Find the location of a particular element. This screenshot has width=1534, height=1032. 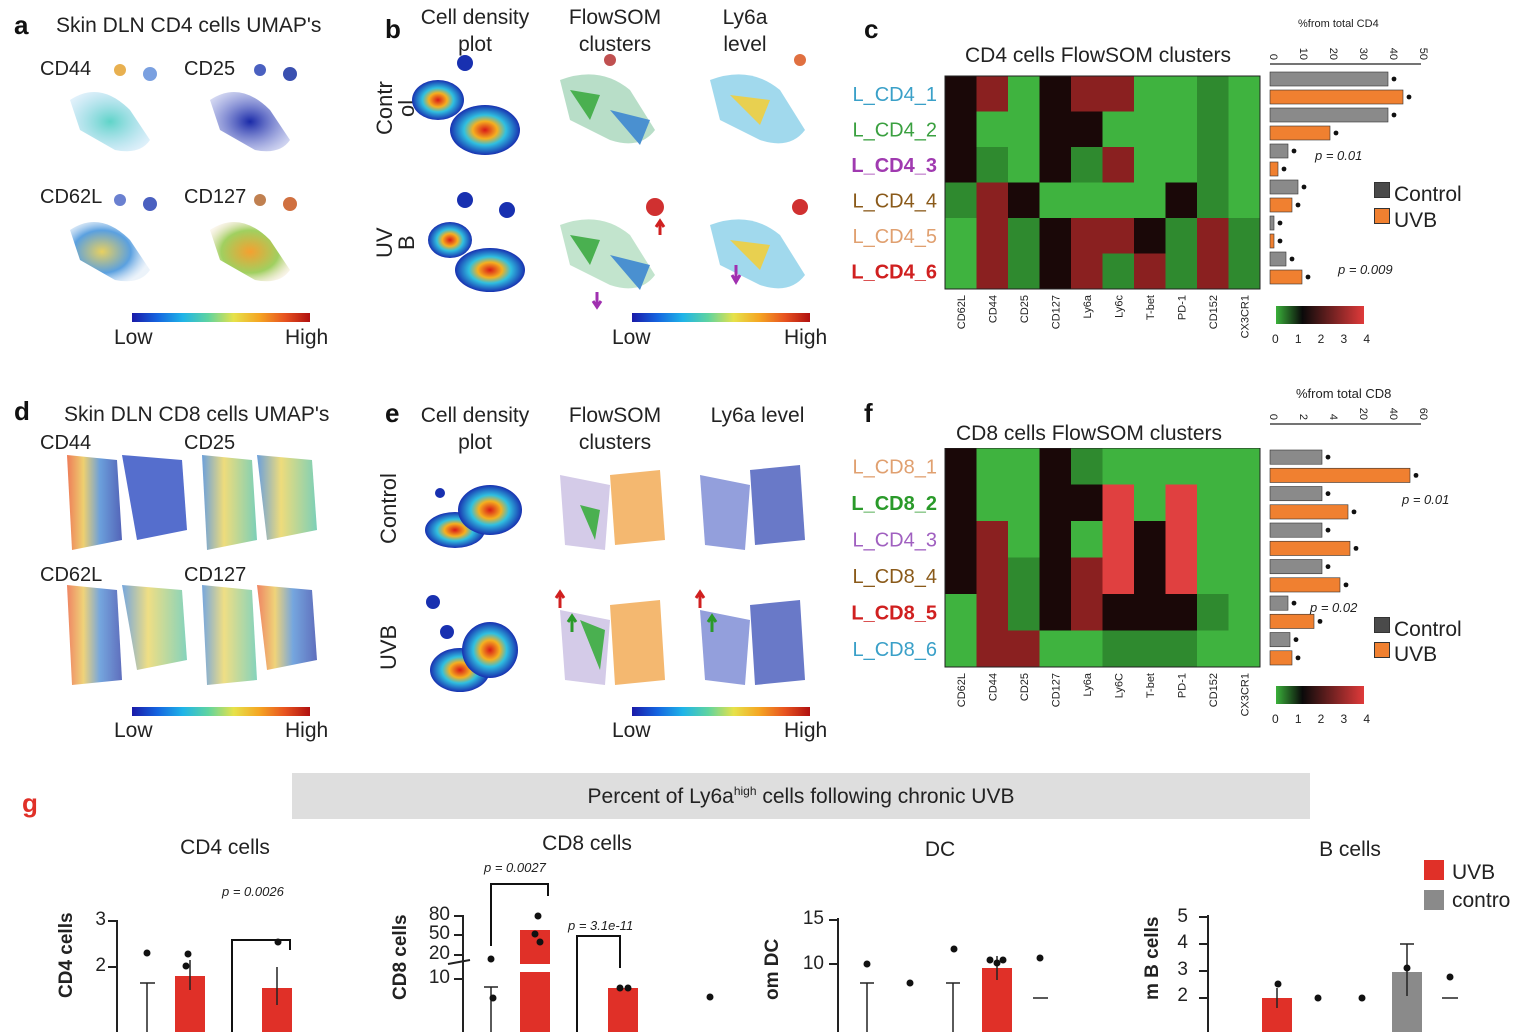

subplot-cd8 is located at coordinates (580, 957).